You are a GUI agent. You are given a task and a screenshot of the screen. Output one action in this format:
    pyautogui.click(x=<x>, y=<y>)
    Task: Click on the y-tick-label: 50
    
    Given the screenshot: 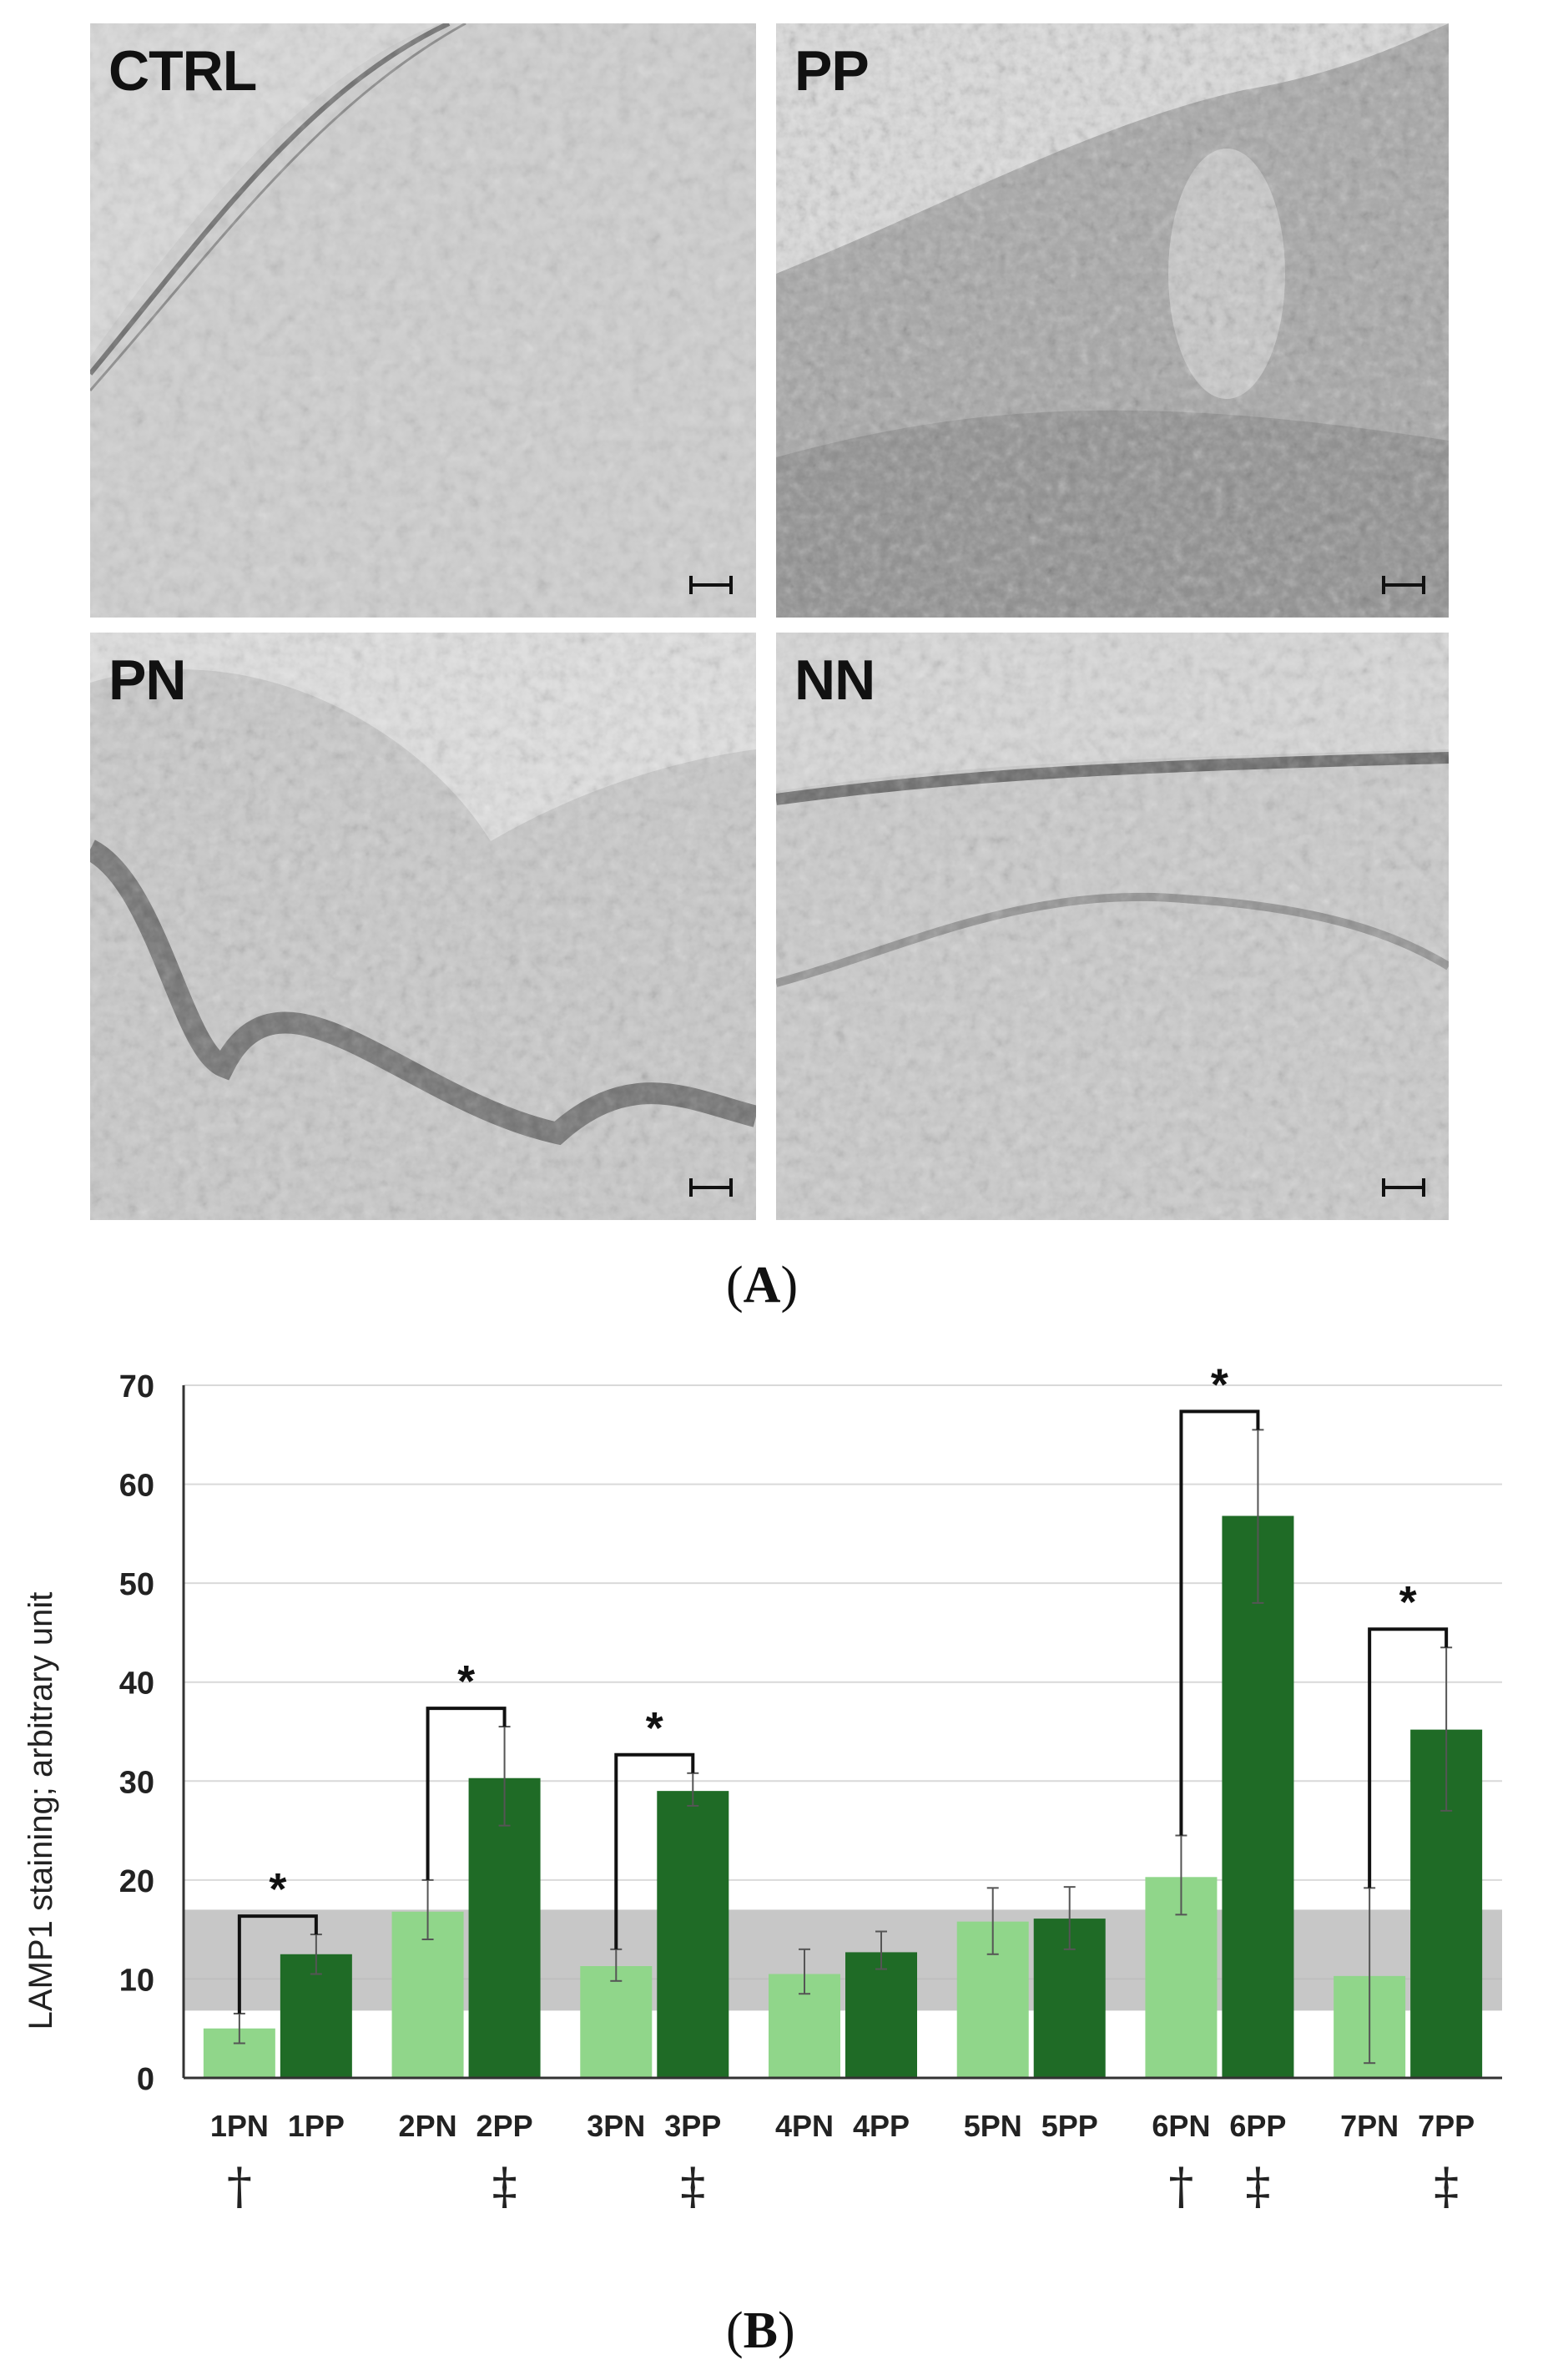 What is the action you would take?
    pyautogui.click(x=136, y=1584)
    